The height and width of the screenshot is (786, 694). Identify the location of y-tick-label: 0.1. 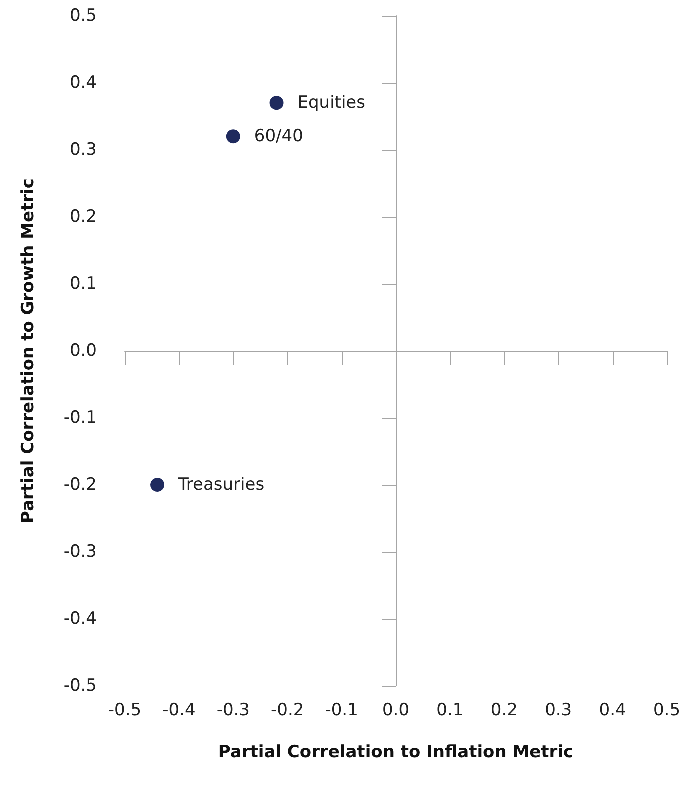
(83, 284).